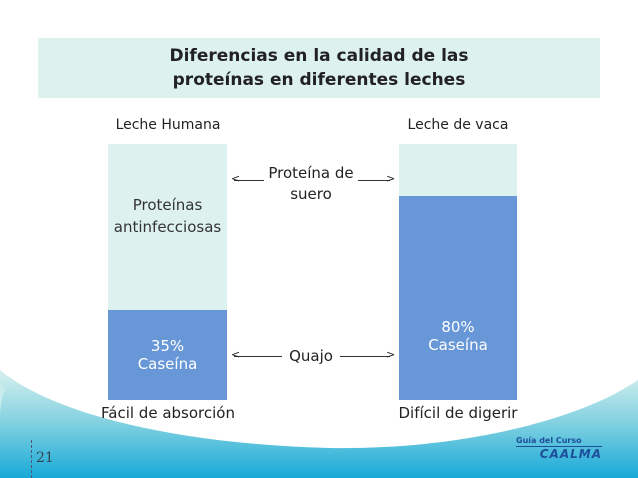 The image size is (638, 478). Describe the element at coordinates (311, 173) in the screenshot. I see `whey-label-1: Proteína de` at that location.